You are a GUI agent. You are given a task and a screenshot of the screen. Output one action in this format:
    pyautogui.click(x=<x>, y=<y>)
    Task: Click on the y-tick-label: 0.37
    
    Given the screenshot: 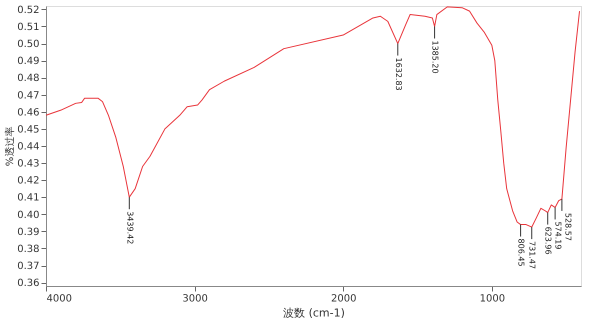 What is the action you would take?
    pyautogui.click(x=28, y=266)
    